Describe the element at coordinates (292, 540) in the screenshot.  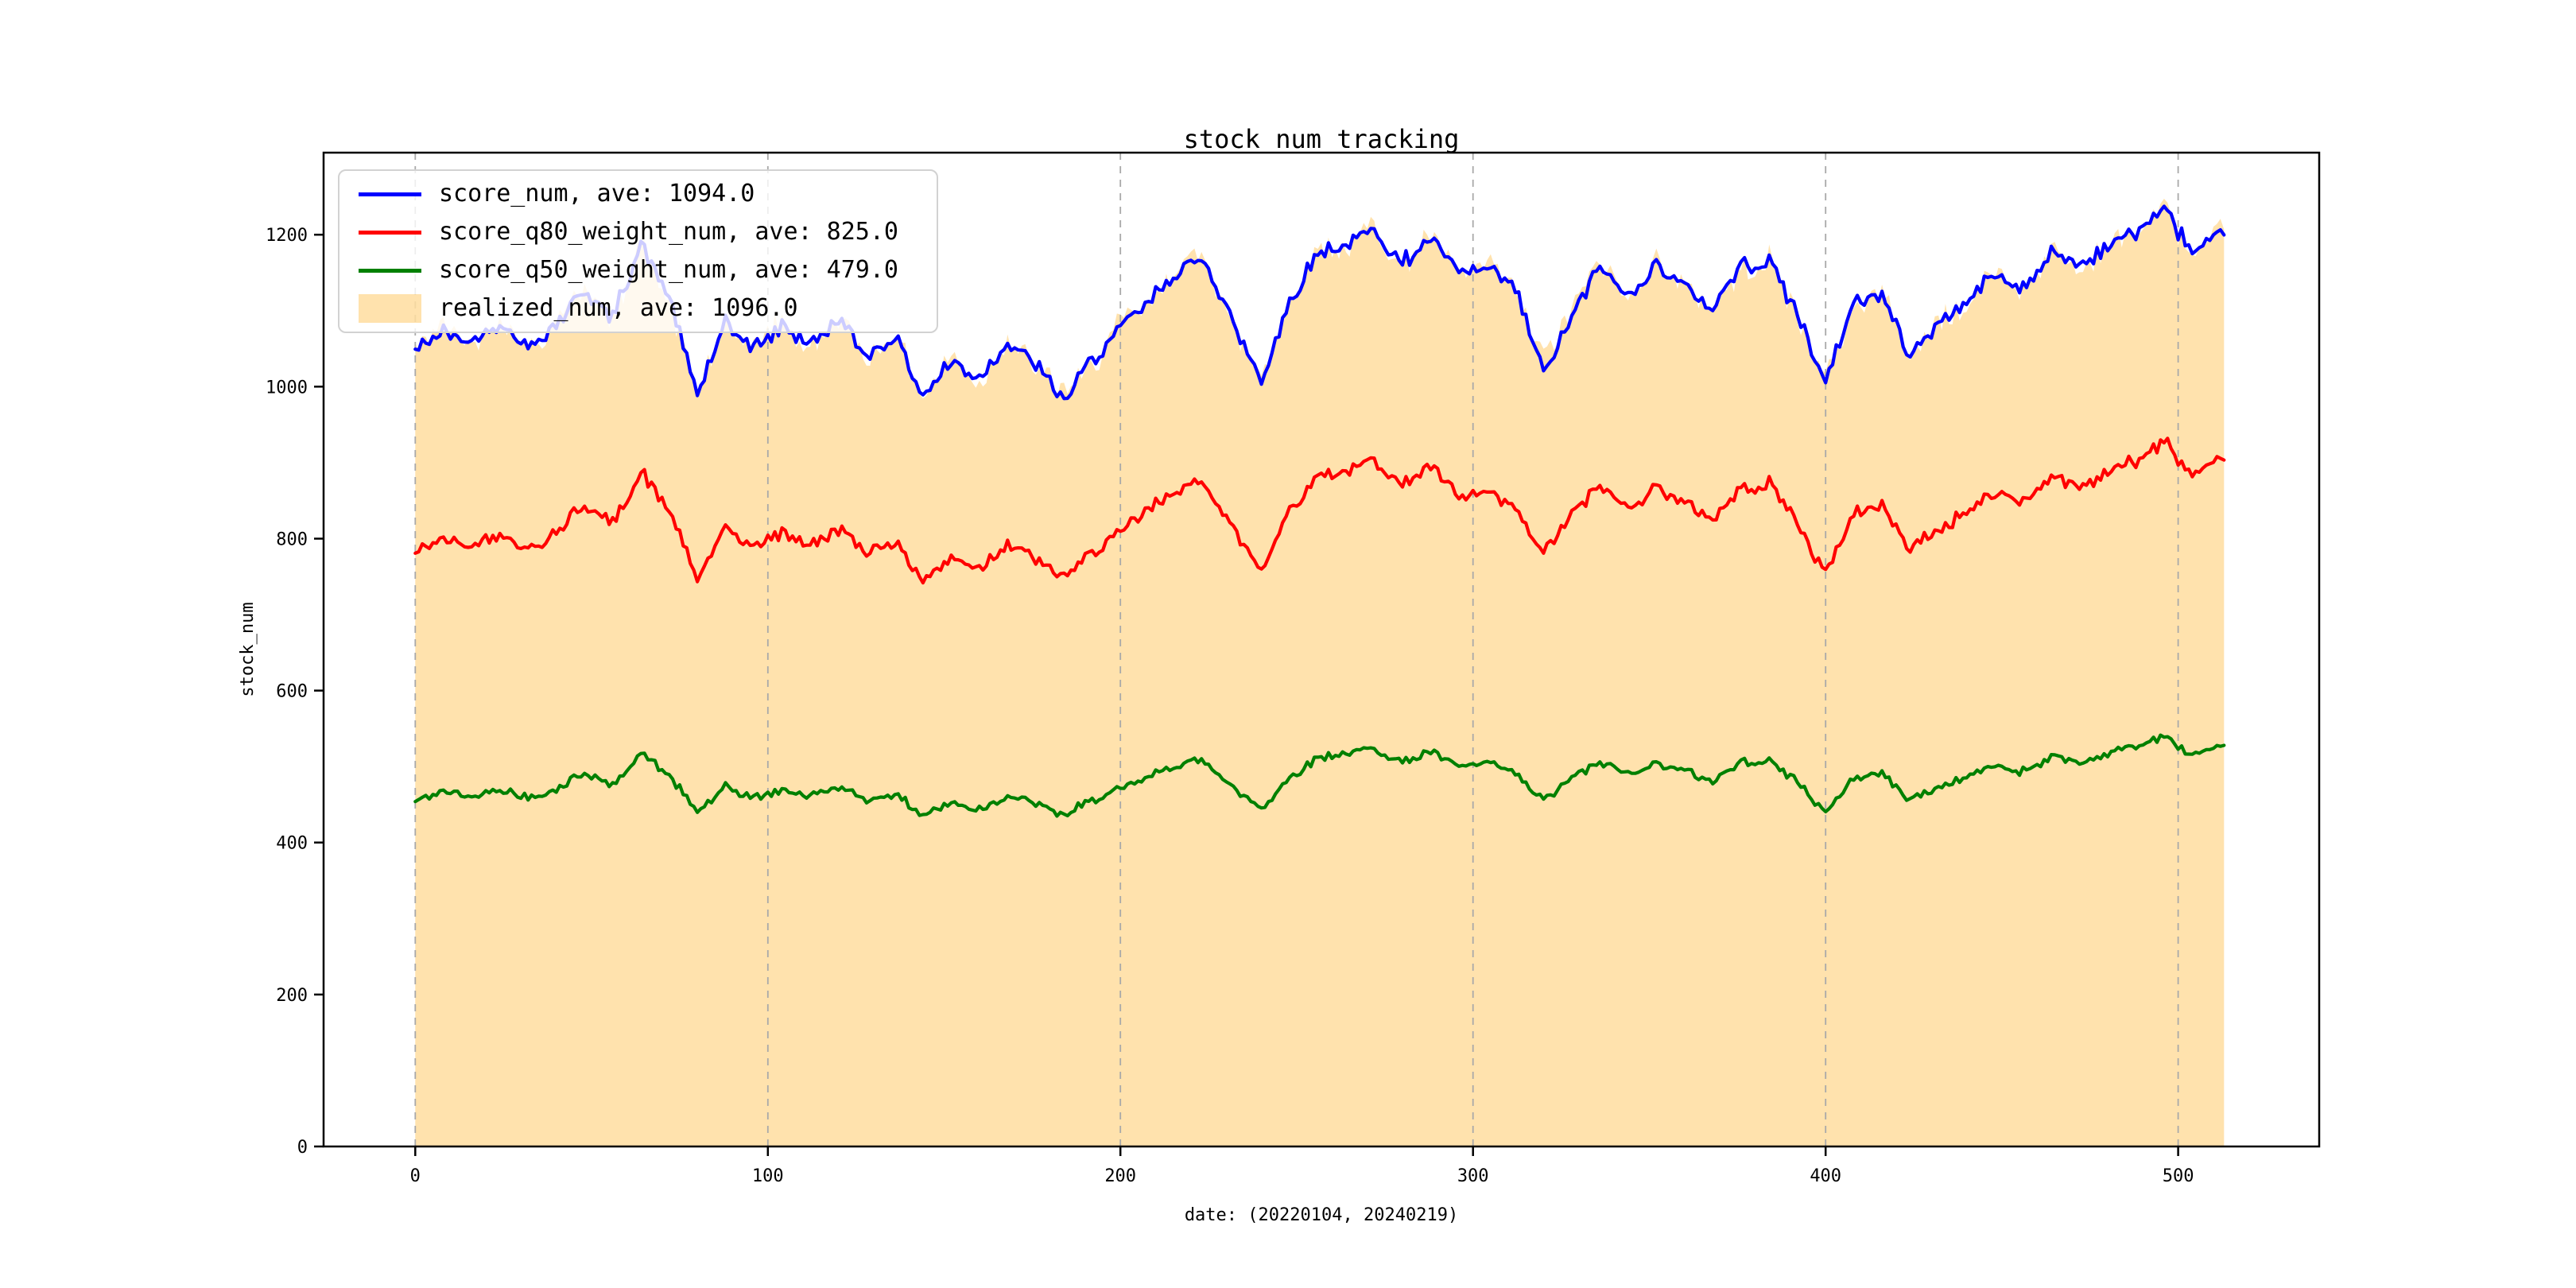
I see `y-tick-label-800: 800` at that location.